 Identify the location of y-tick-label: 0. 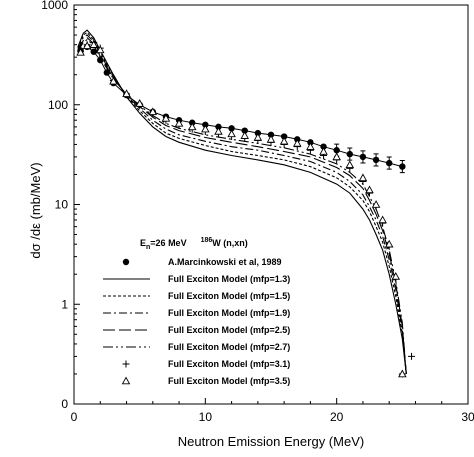
(64, 404).